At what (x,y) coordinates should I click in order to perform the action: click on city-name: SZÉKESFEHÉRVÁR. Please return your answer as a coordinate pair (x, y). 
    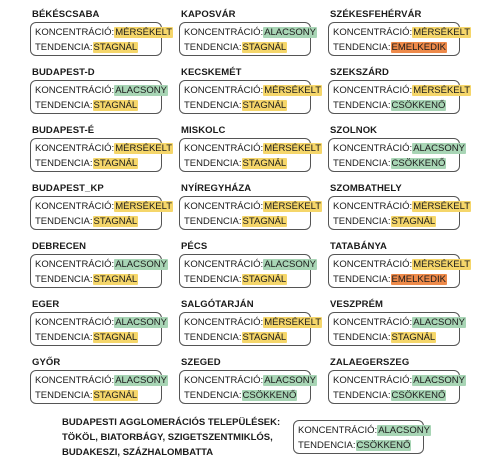
    Looking at the image, I should click on (376, 14).